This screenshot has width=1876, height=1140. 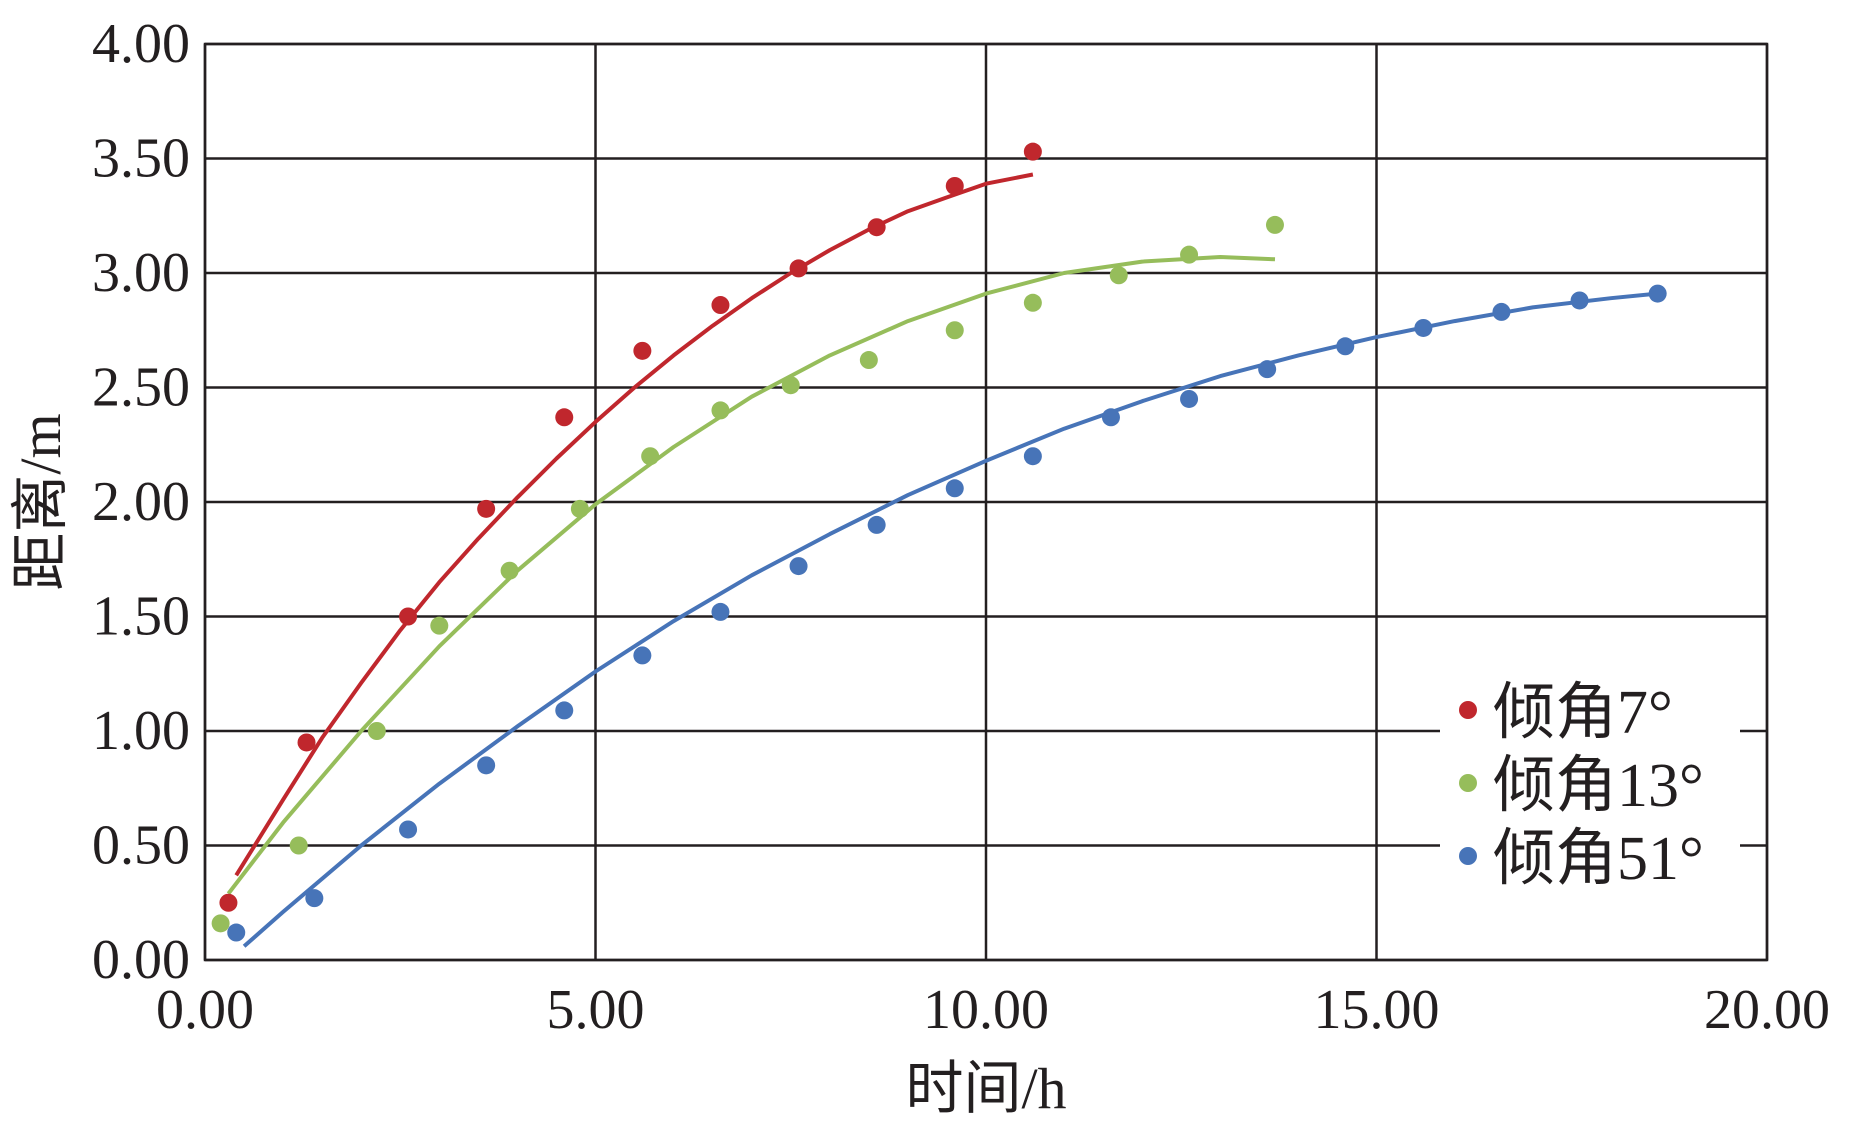 What do you see at coordinates (205, 1010) in the screenshot?
I see `x-tick-label: 0.00` at bounding box center [205, 1010].